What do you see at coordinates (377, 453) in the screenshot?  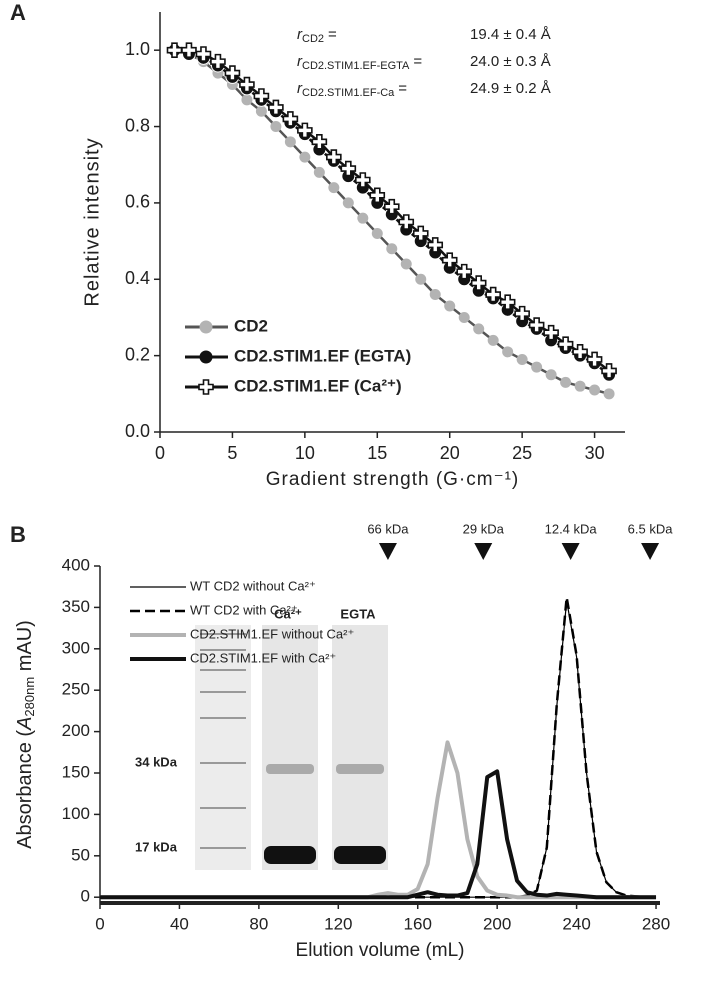 I see `x-tick-label: 15` at bounding box center [377, 453].